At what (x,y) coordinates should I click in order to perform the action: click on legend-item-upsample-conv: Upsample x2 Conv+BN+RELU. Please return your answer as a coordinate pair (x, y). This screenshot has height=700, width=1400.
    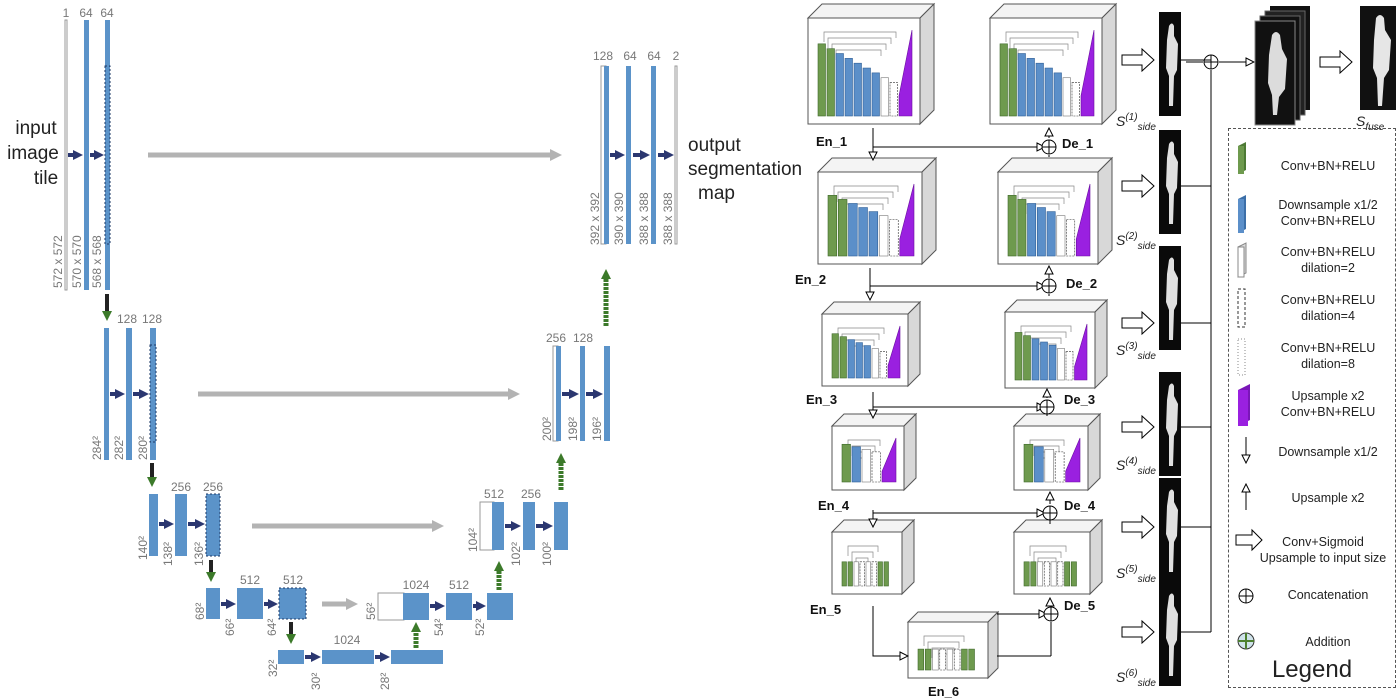
    Looking at the image, I should click on (1328, 404).